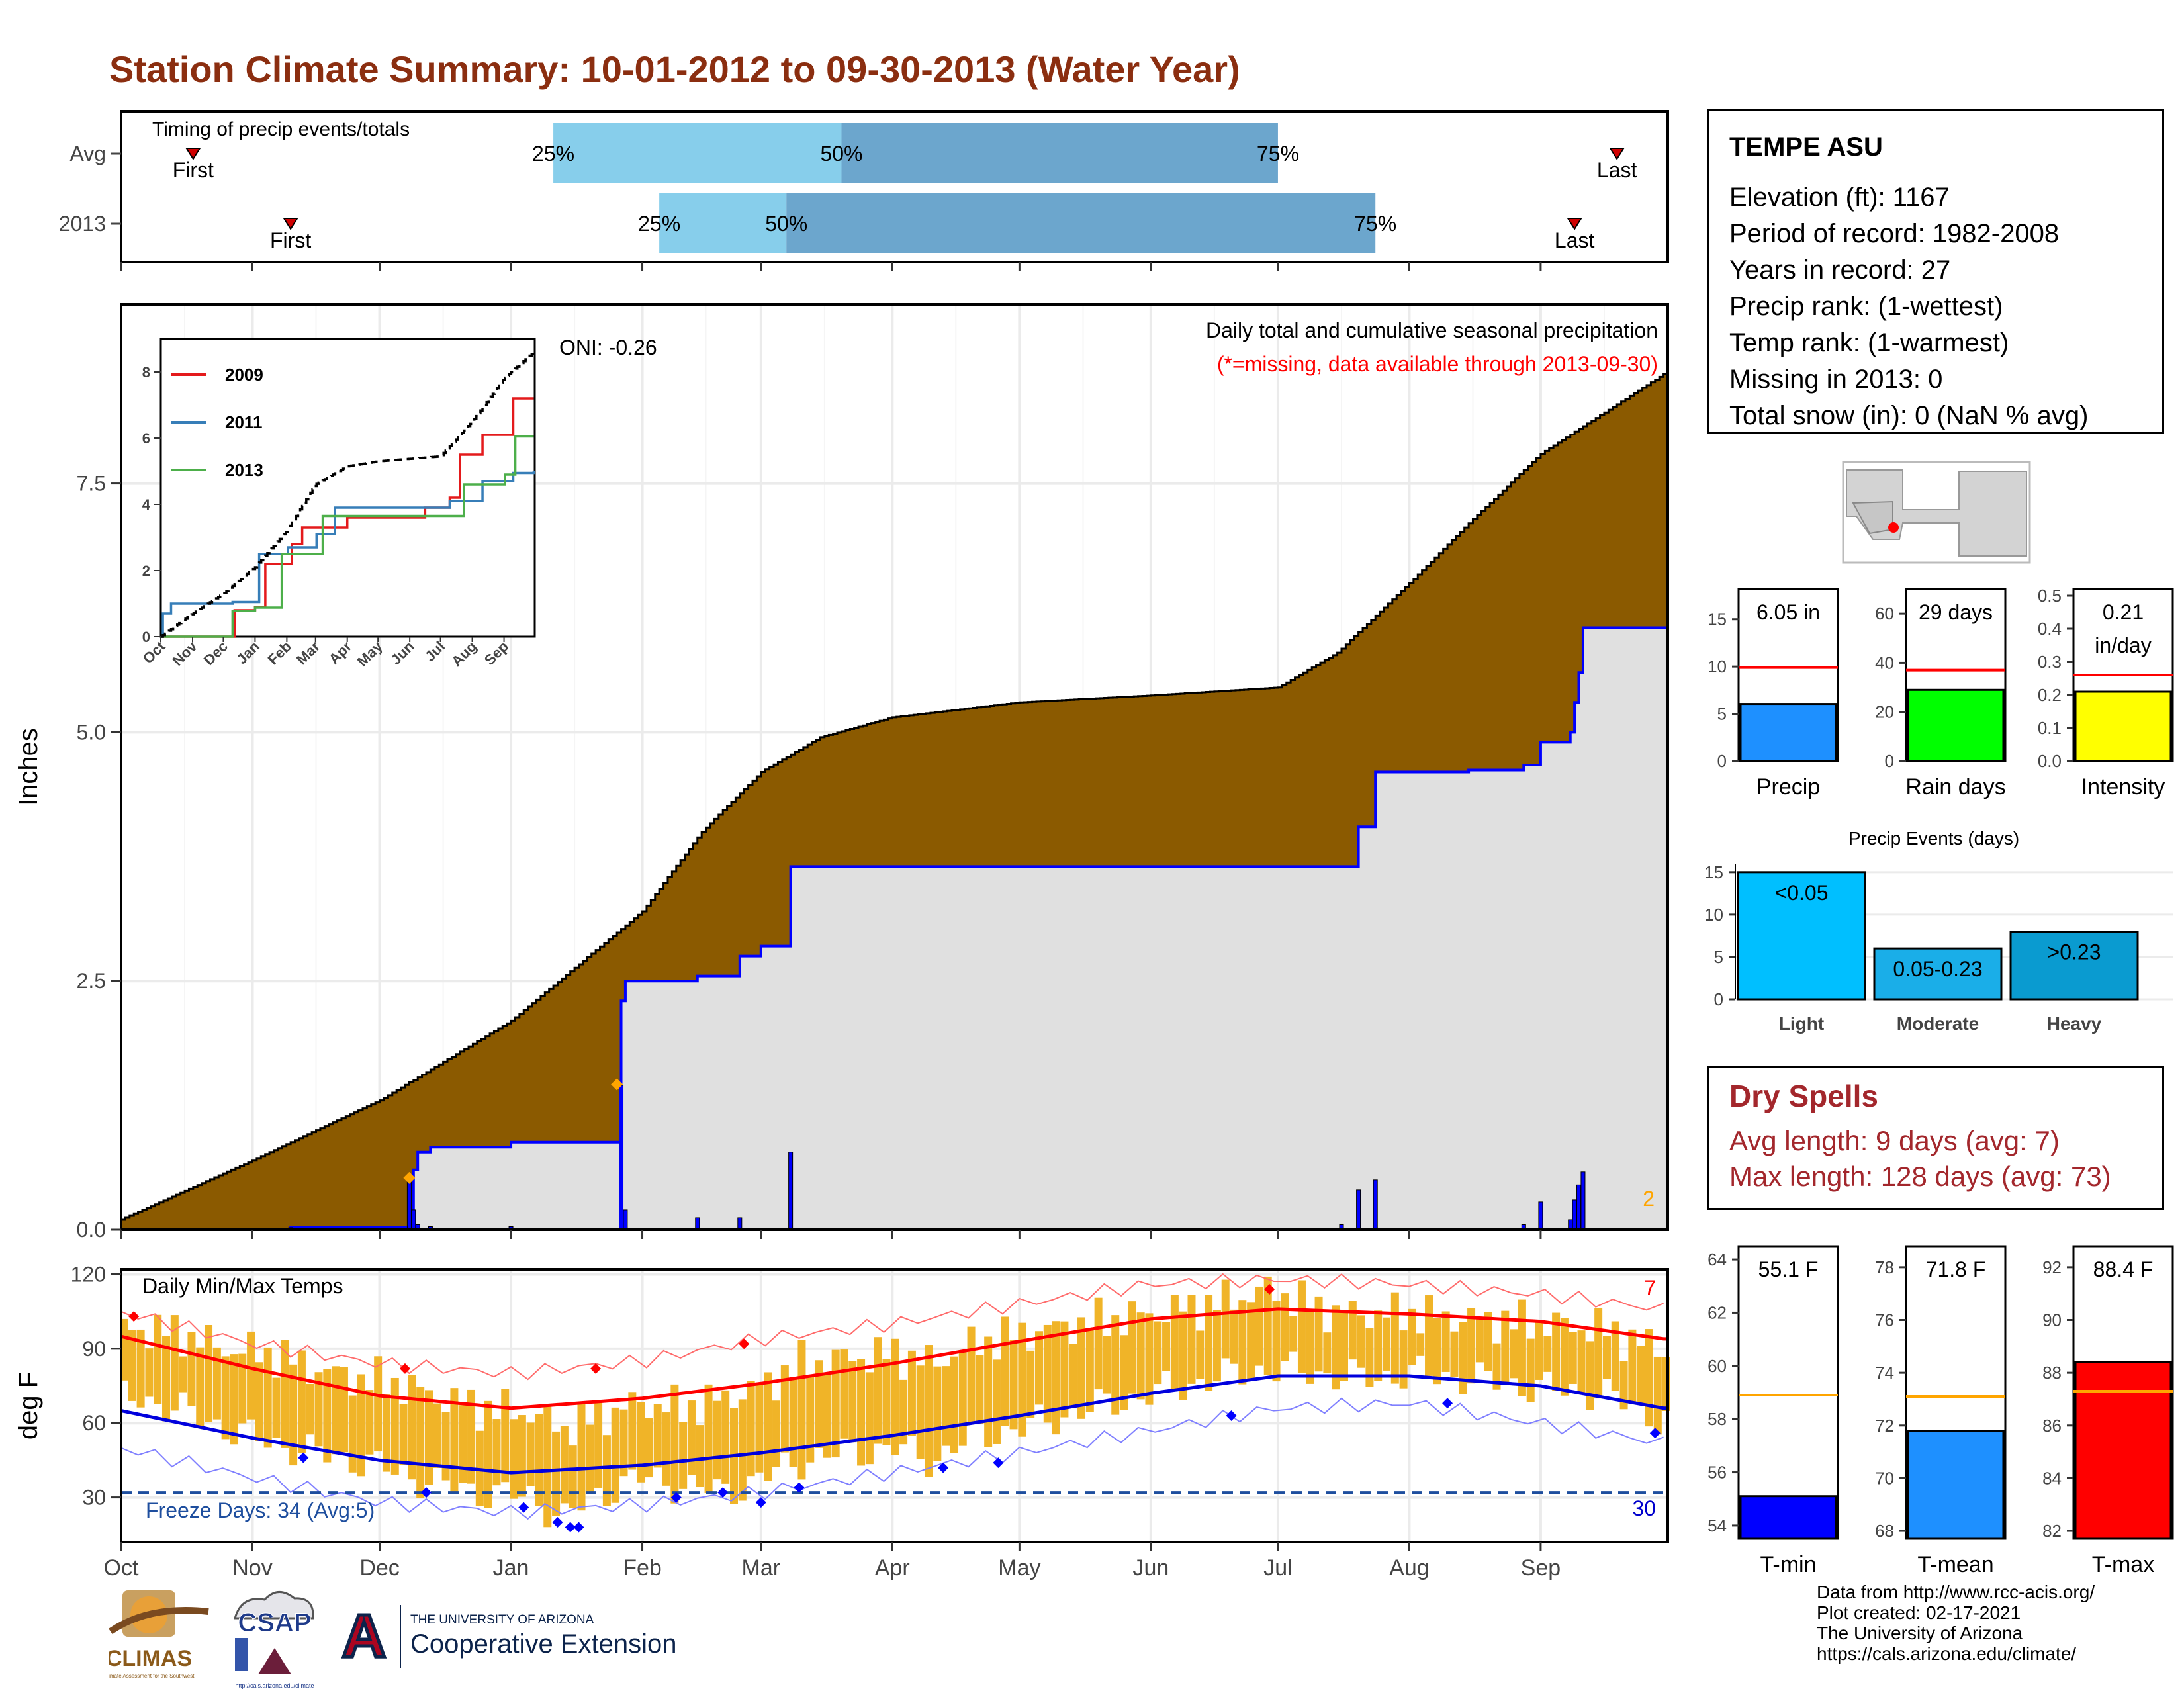 The width and height of the screenshot is (2184, 1691). What do you see at coordinates (2123, 645) in the screenshot?
I see `intensity-value-label: in/day` at bounding box center [2123, 645].